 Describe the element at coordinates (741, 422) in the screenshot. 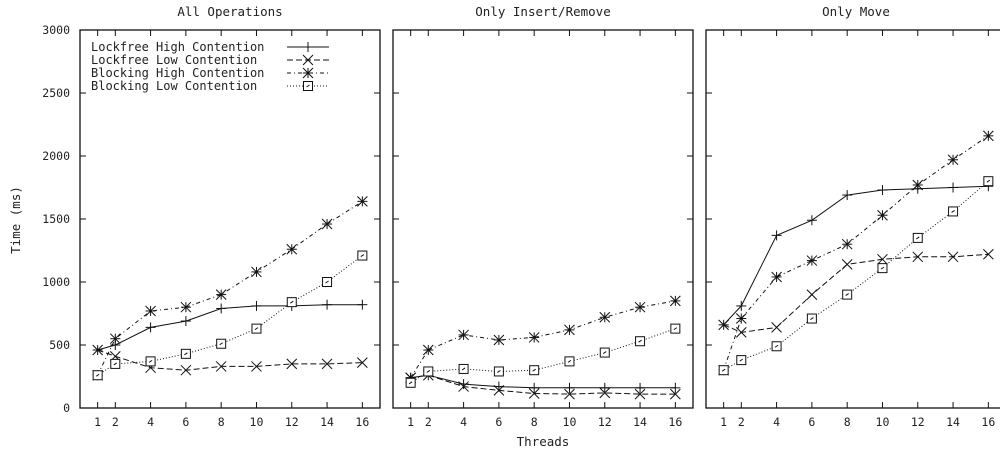

I see `x-tick-label: 2` at that location.